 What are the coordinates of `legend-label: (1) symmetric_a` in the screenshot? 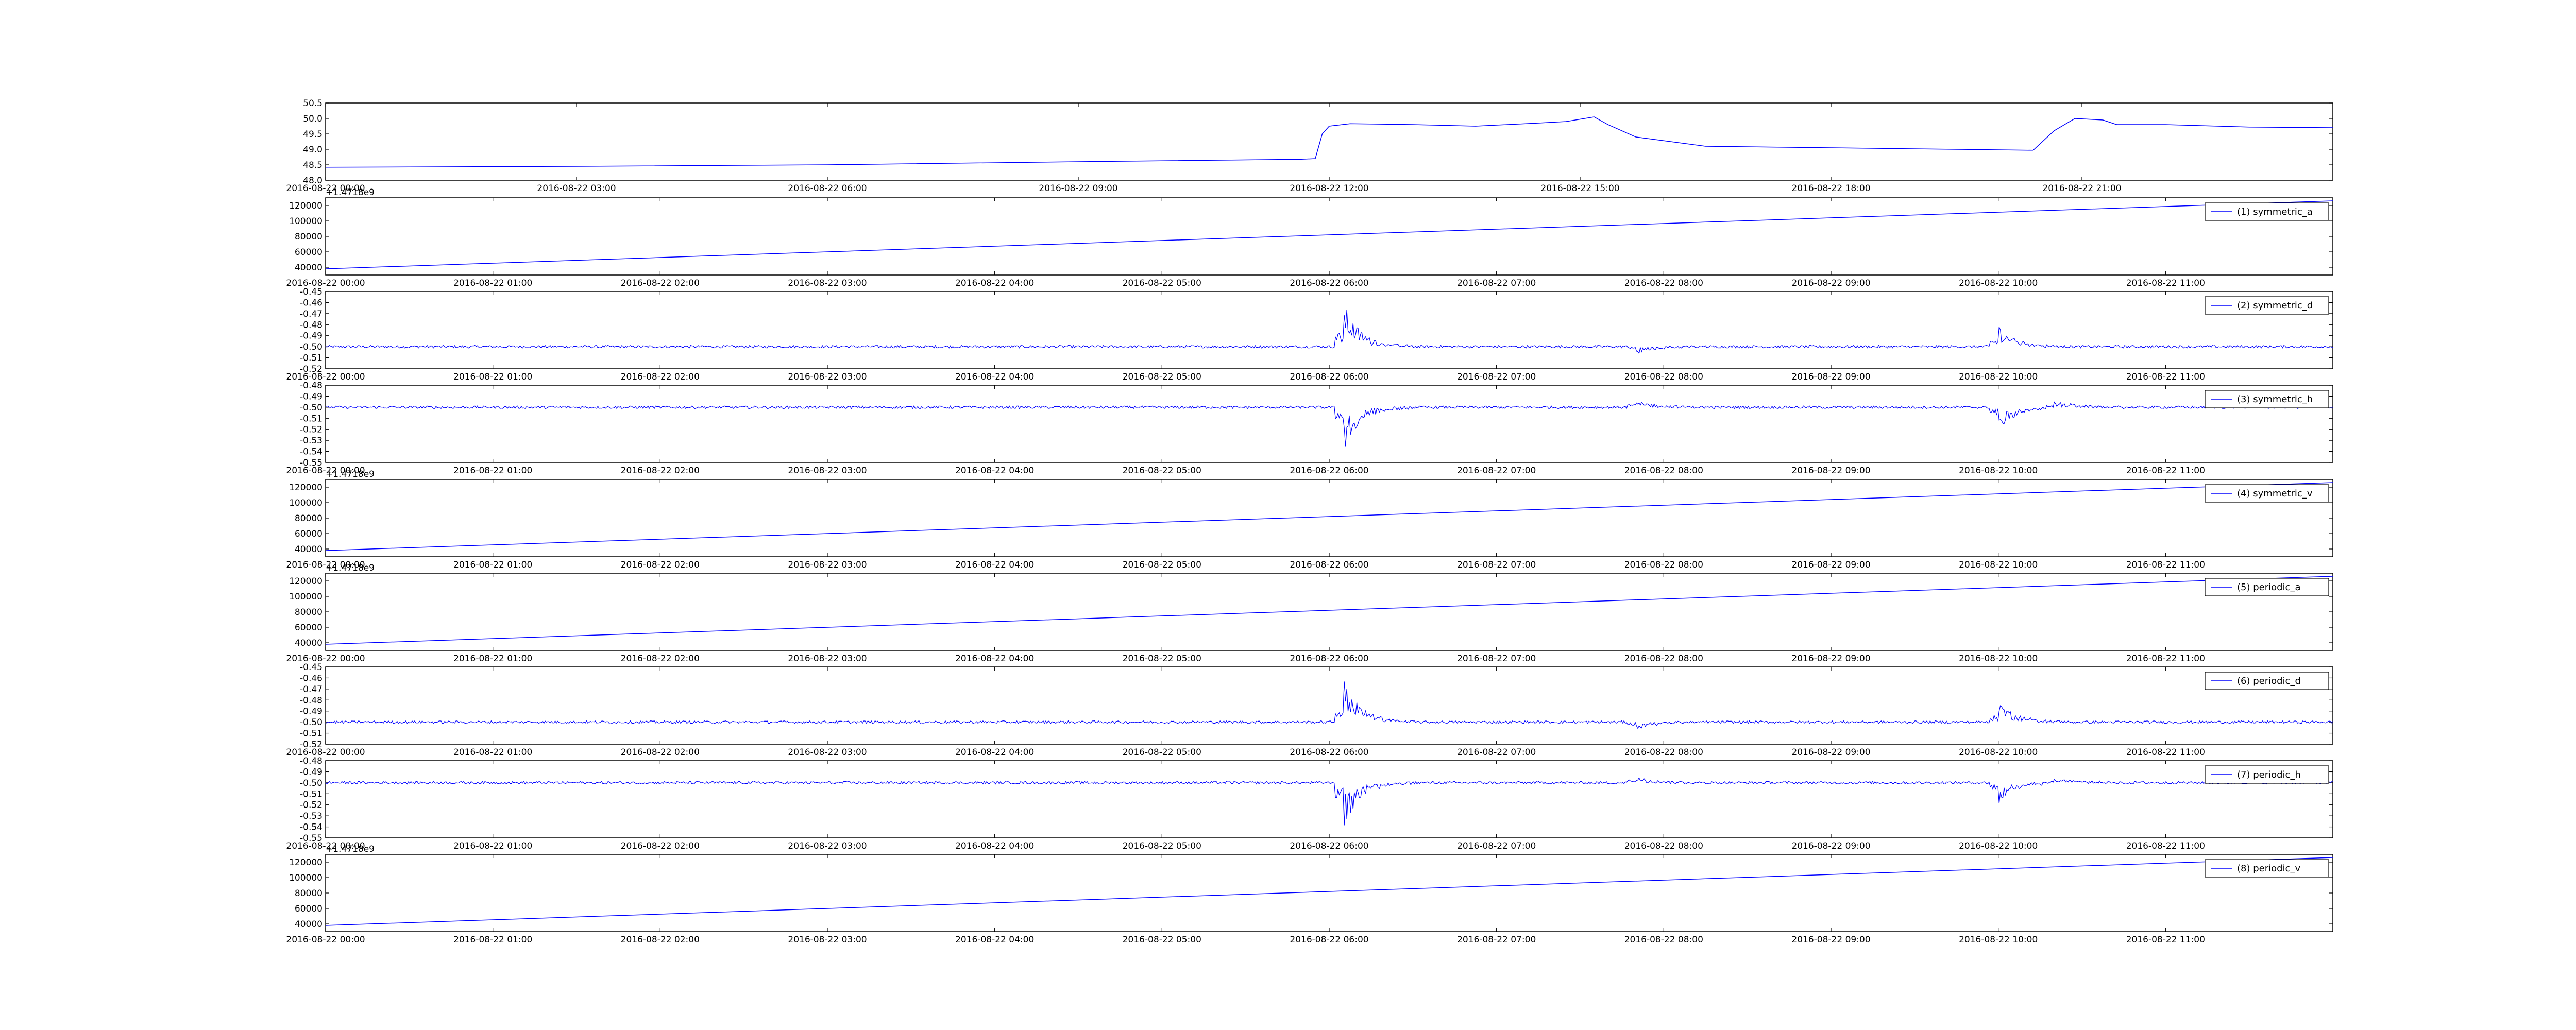 It's located at (2275, 212).